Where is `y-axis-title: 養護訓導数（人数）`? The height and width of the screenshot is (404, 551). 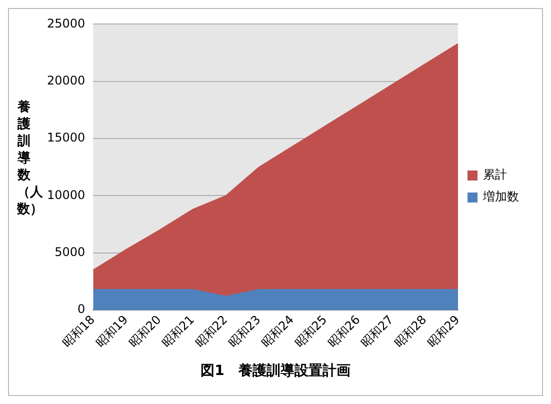
y-axis-title: 養護訓導数（人数） is located at coordinates (30, 158).